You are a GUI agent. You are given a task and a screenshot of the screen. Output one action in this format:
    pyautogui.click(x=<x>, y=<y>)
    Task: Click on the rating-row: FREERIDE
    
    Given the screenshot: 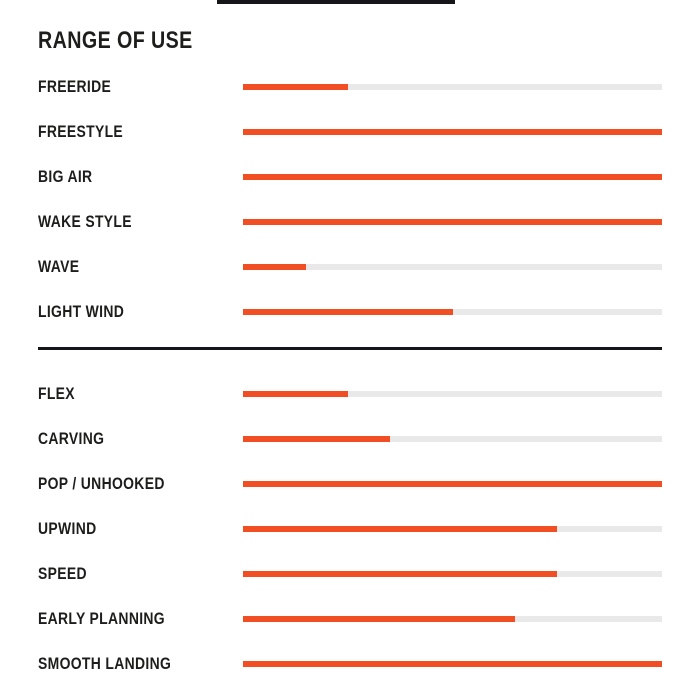 What is the action you would take?
    pyautogui.click(x=350, y=86)
    